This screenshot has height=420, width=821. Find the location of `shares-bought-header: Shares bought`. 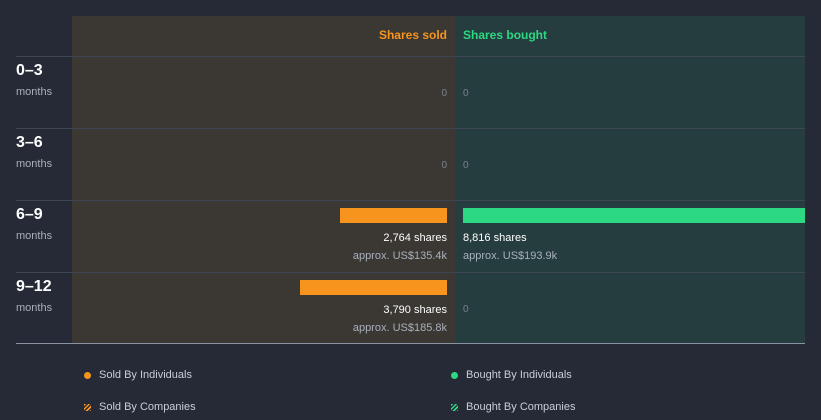

shares-bought-header: Shares bought is located at coordinates (505, 35).